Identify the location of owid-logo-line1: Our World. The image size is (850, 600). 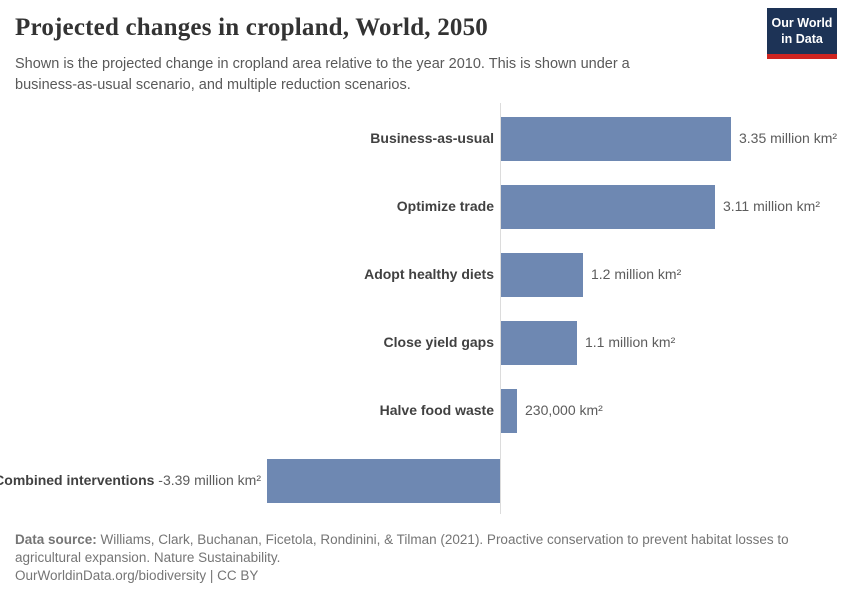
(802, 23).